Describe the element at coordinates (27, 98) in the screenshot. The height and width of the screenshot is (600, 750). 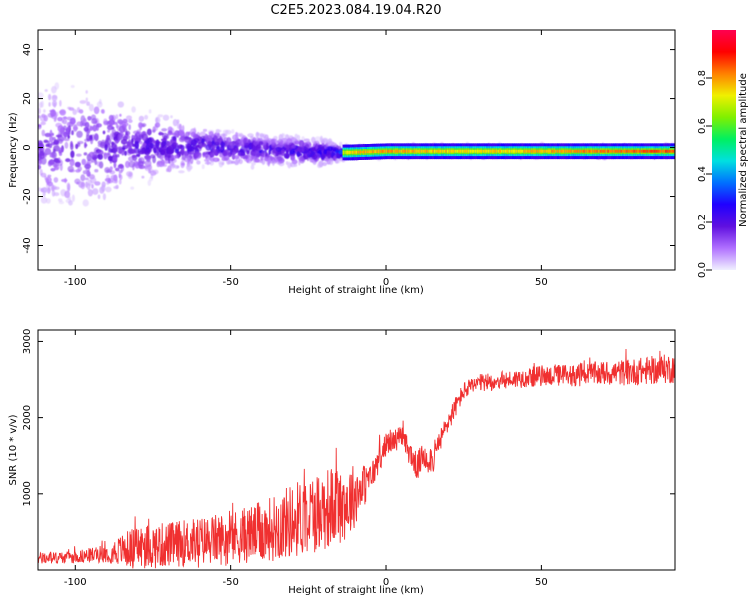
I see `y-tick-label: 20` at that location.